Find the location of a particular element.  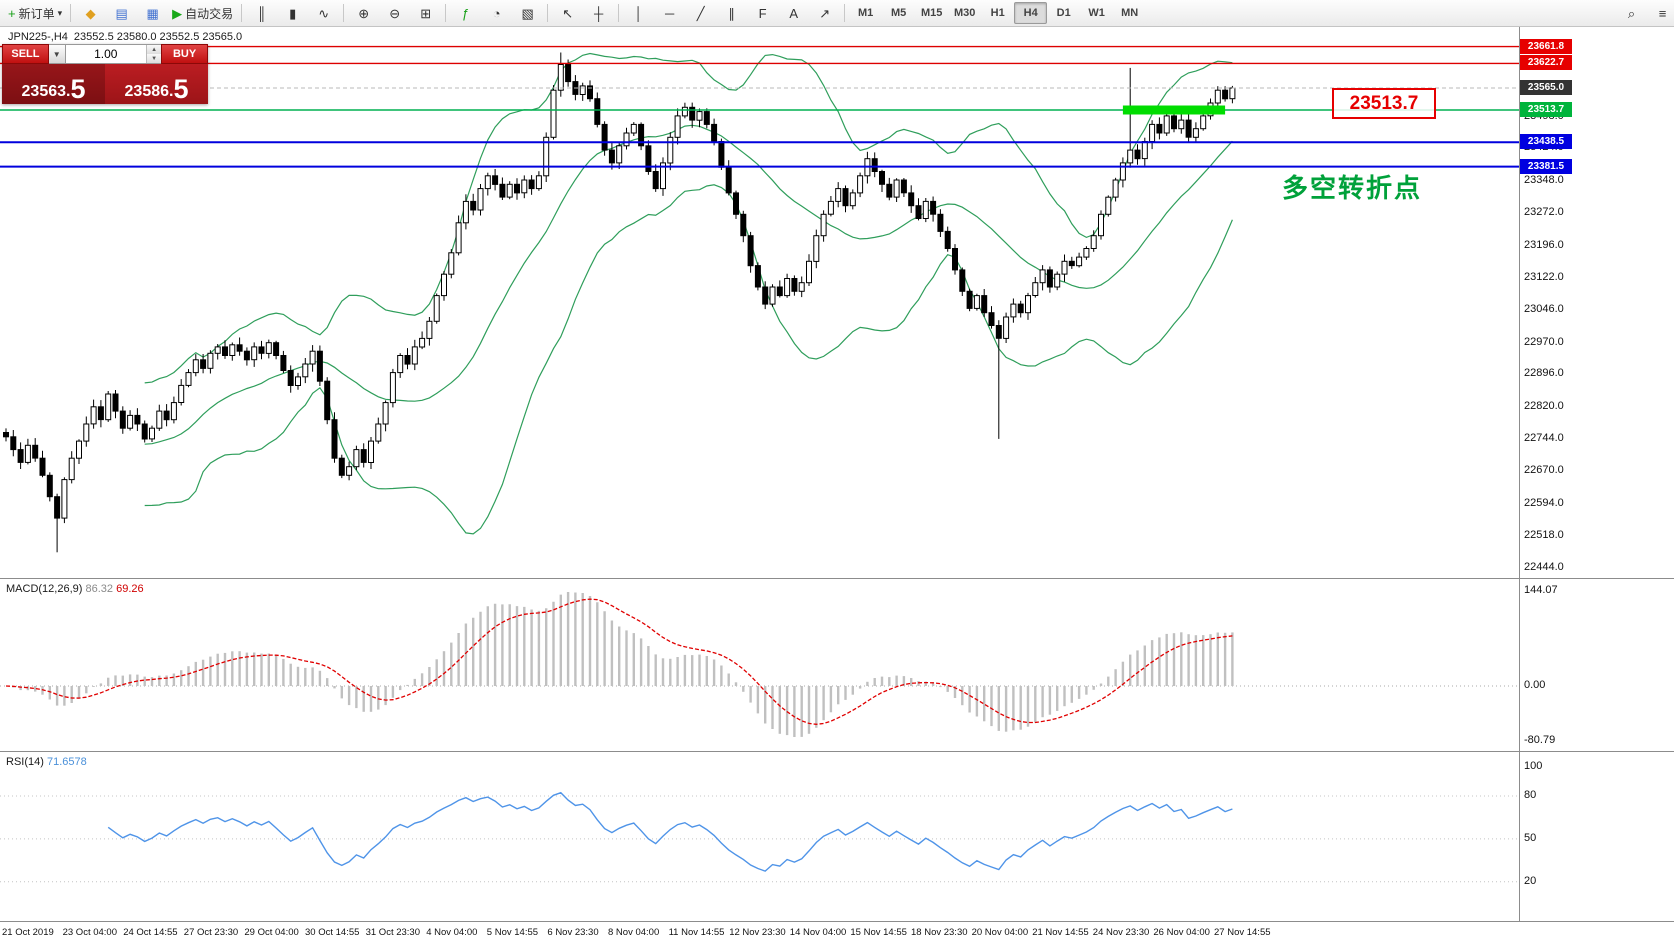

buy-price-main: 23586. is located at coordinates (149, 92).